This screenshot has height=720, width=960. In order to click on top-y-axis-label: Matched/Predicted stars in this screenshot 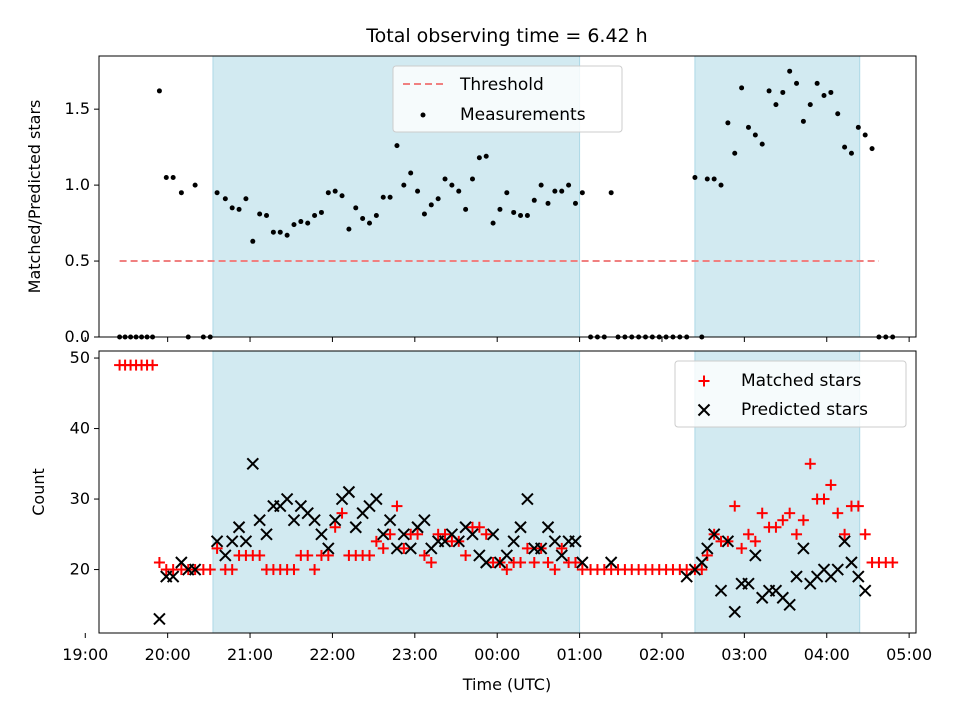, I will do `click(34, 197)`.